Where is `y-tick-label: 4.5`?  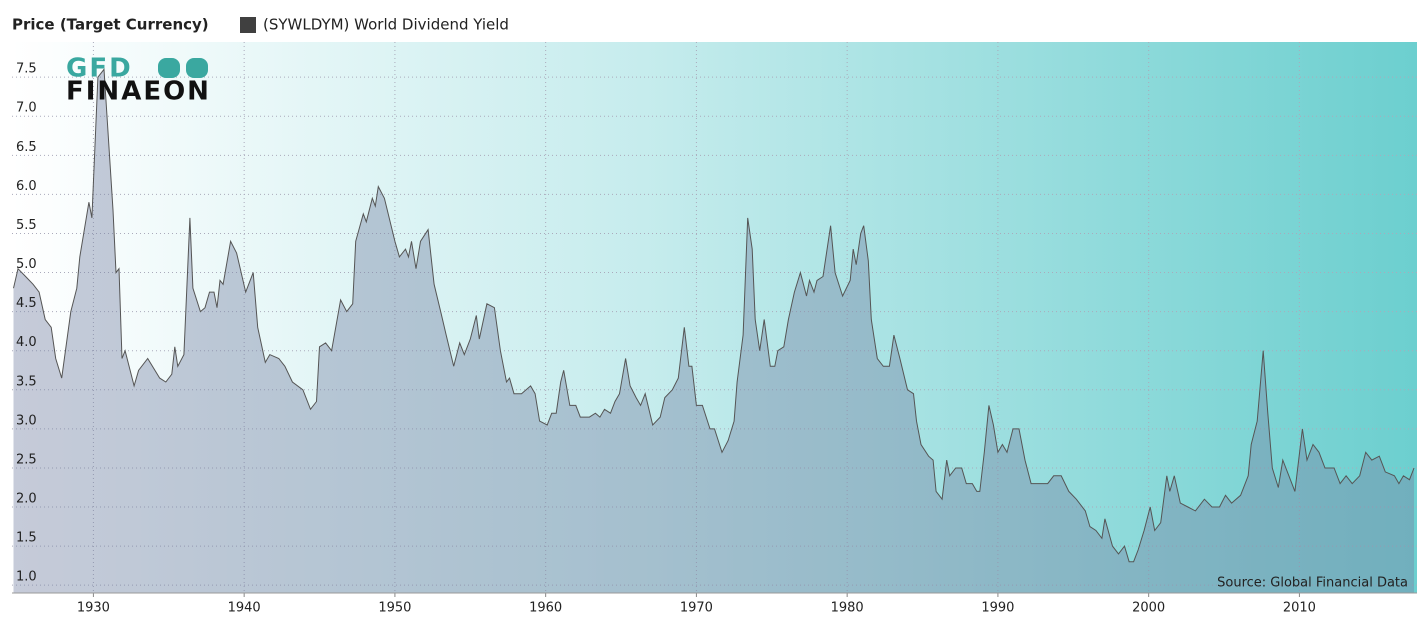 y-tick-label: 4.5 is located at coordinates (26, 303).